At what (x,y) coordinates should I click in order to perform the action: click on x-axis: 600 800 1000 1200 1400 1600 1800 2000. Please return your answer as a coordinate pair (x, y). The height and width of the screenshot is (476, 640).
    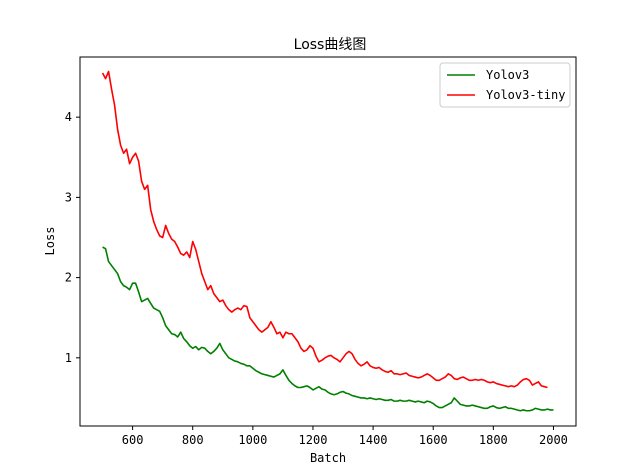
    Looking at the image, I should click on (345, 436).